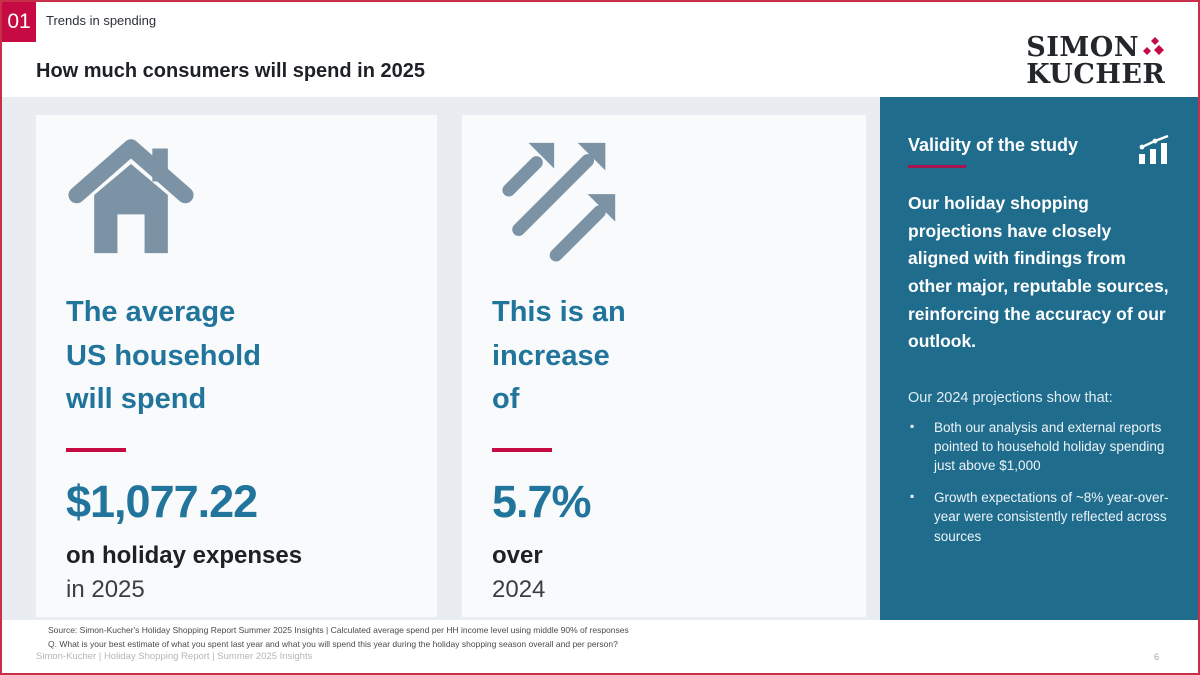  Describe the element at coordinates (1154, 149) in the screenshot. I see `trend-chart-icon` at that location.